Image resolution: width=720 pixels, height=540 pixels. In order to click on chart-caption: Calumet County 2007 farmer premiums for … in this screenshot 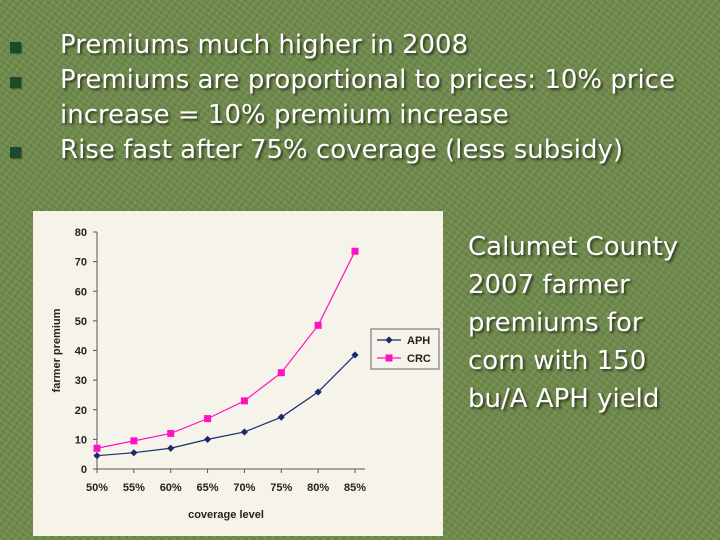, I will do `click(588, 323)`.